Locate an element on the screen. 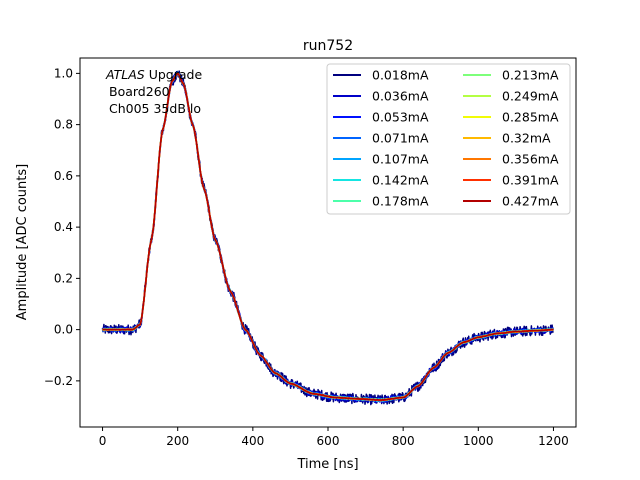 The height and width of the screenshot is (480, 640). x-tick-label: 0 is located at coordinates (103, 441).